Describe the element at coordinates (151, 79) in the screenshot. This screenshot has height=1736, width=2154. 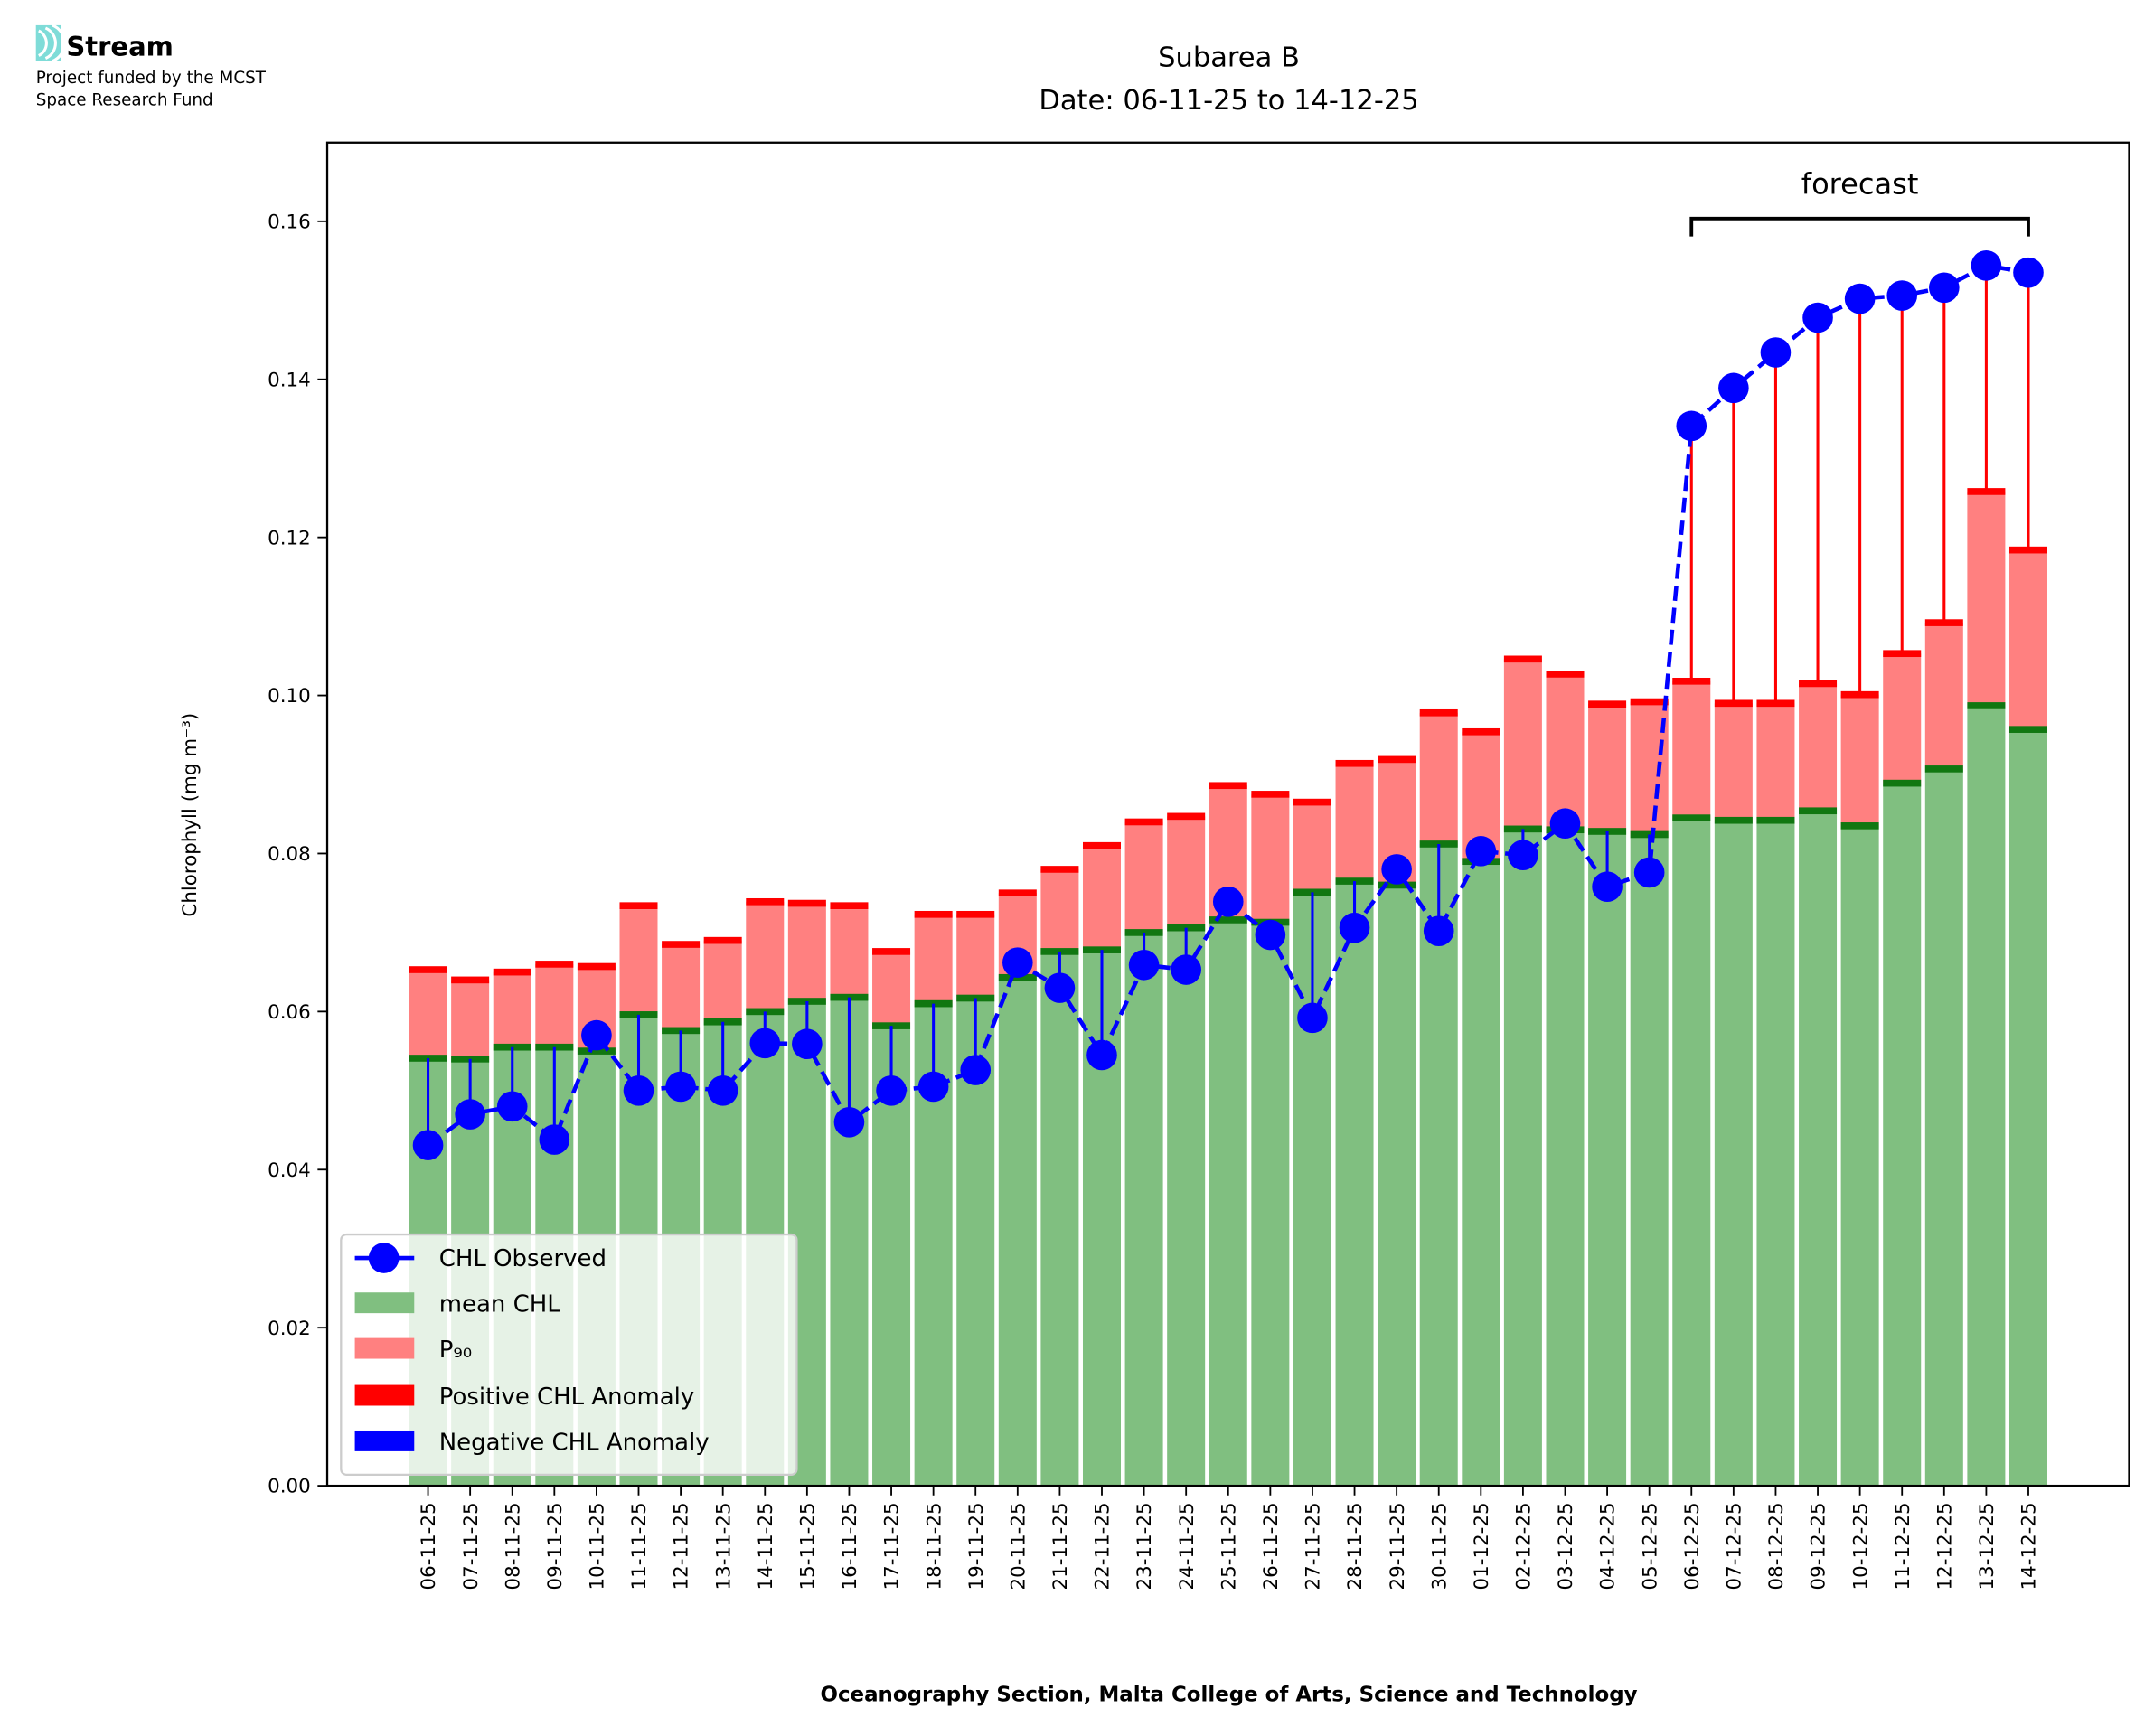
I see `logo-line1: Project funded by the MCST` at that location.